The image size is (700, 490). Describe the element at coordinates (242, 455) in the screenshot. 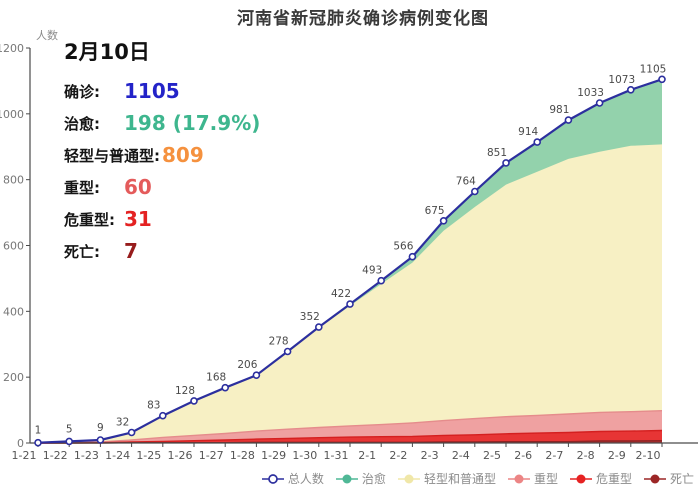

I see `x-tick-label: 1-28` at that location.